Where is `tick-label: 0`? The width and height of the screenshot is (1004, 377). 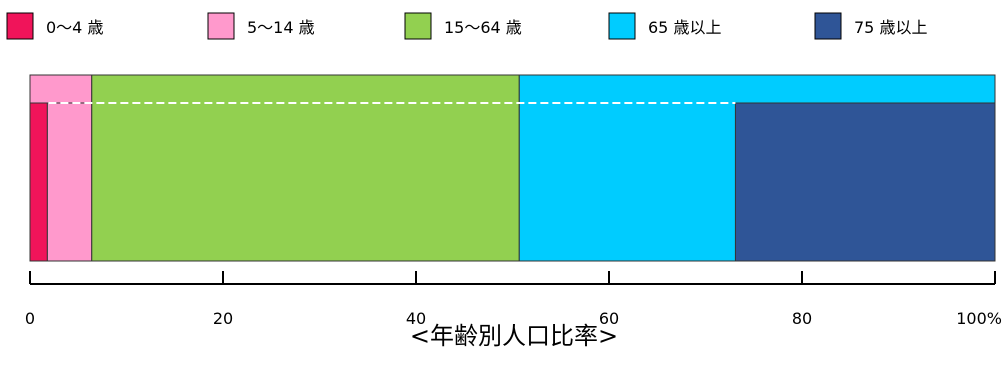
tick-label: 0 is located at coordinates (30, 318).